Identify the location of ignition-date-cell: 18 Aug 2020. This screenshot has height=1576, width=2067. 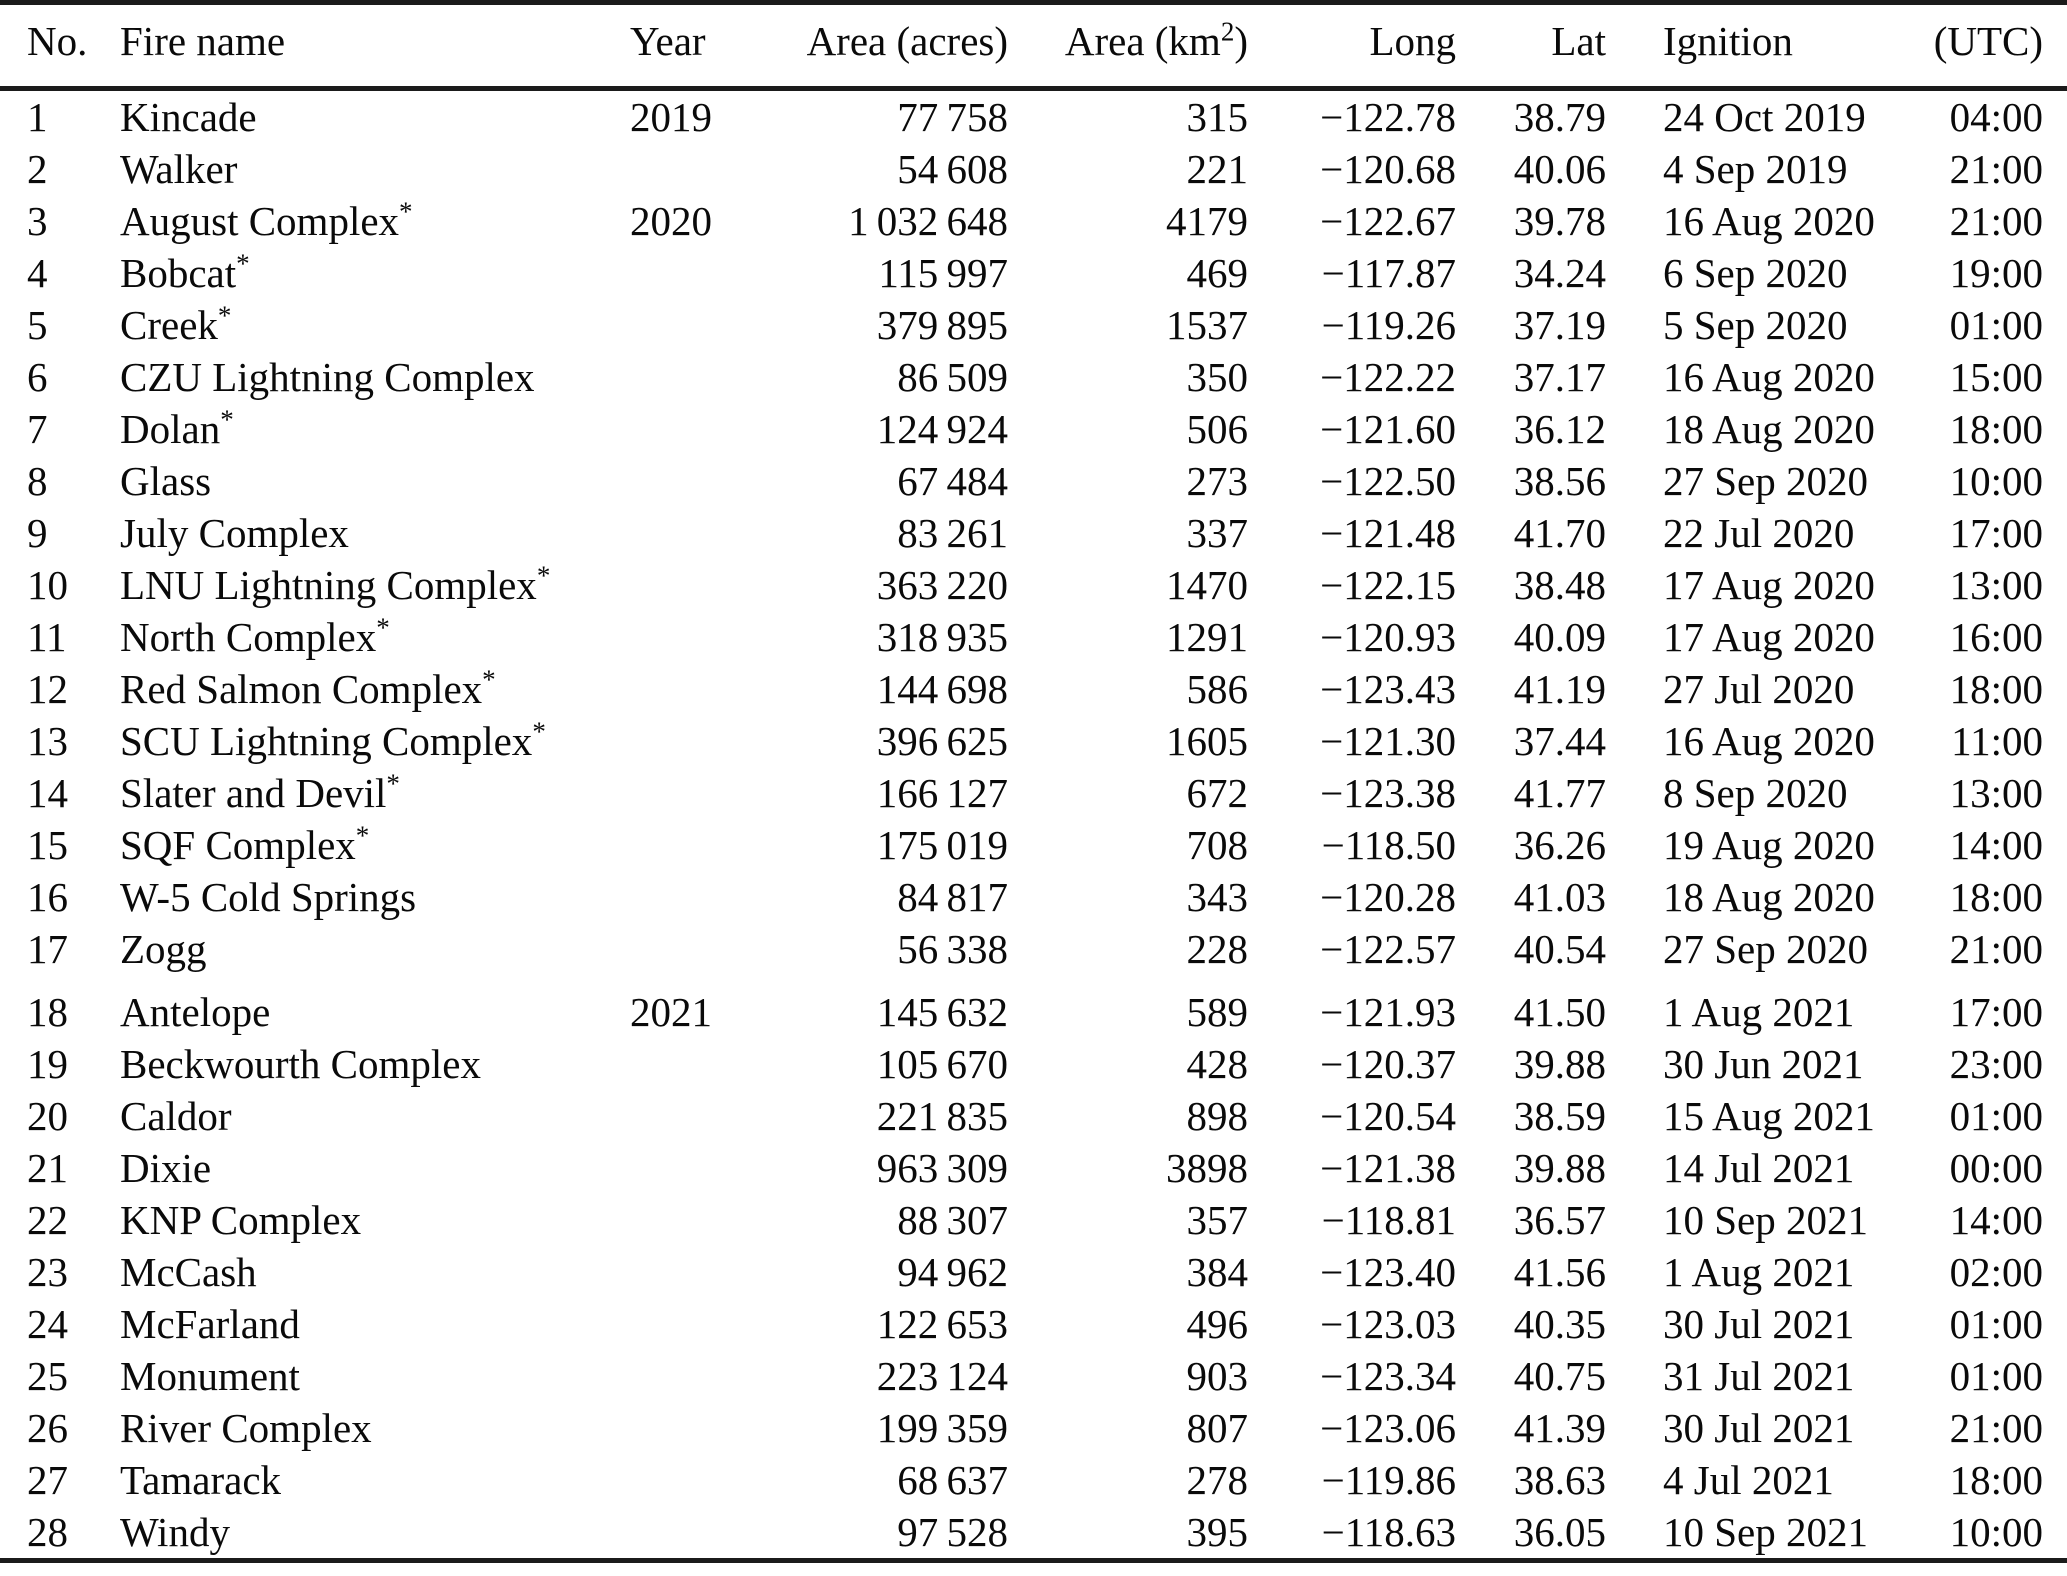
(1769, 897).